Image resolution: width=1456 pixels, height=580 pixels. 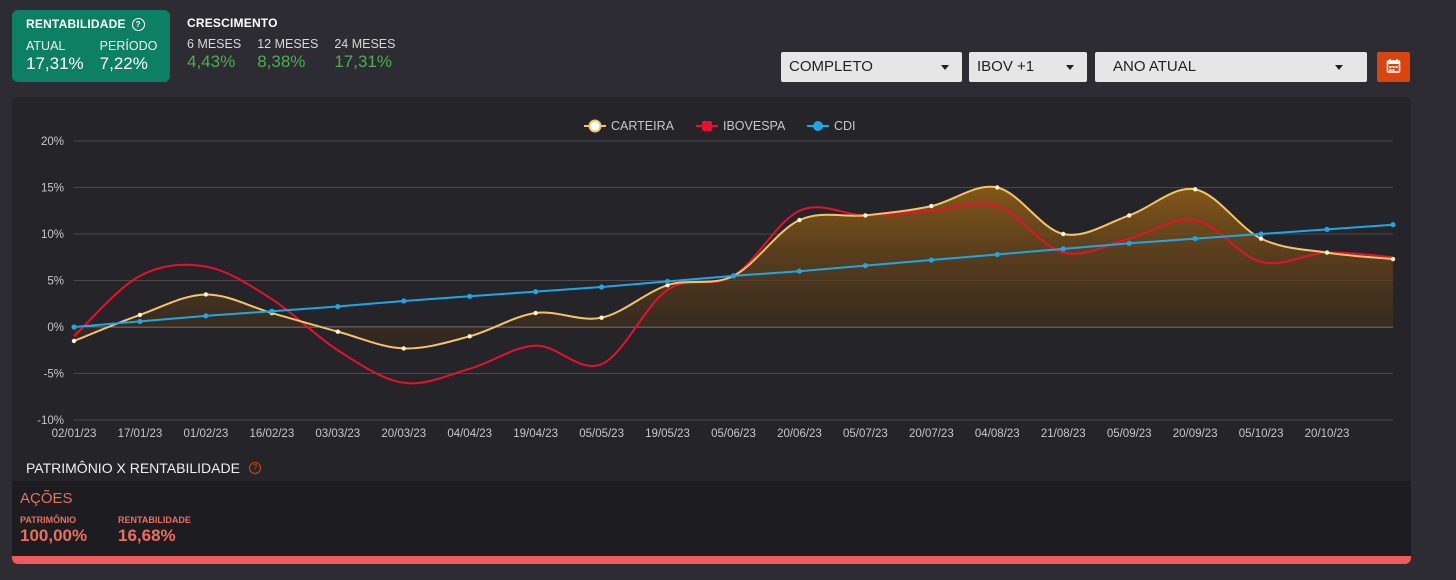 What do you see at coordinates (55, 328) in the screenshot?
I see `y-tick-label: 0%` at bounding box center [55, 328].